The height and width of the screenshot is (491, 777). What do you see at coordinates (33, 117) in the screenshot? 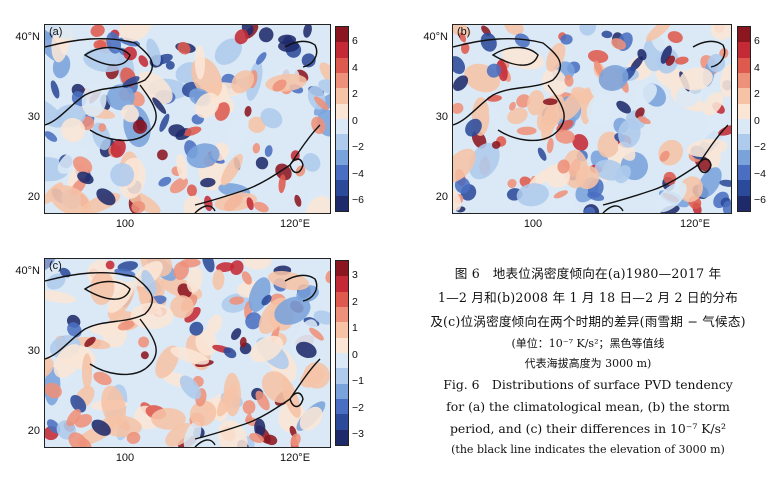
I see `y-tick-30: 30` at bounding box center [33, 117].